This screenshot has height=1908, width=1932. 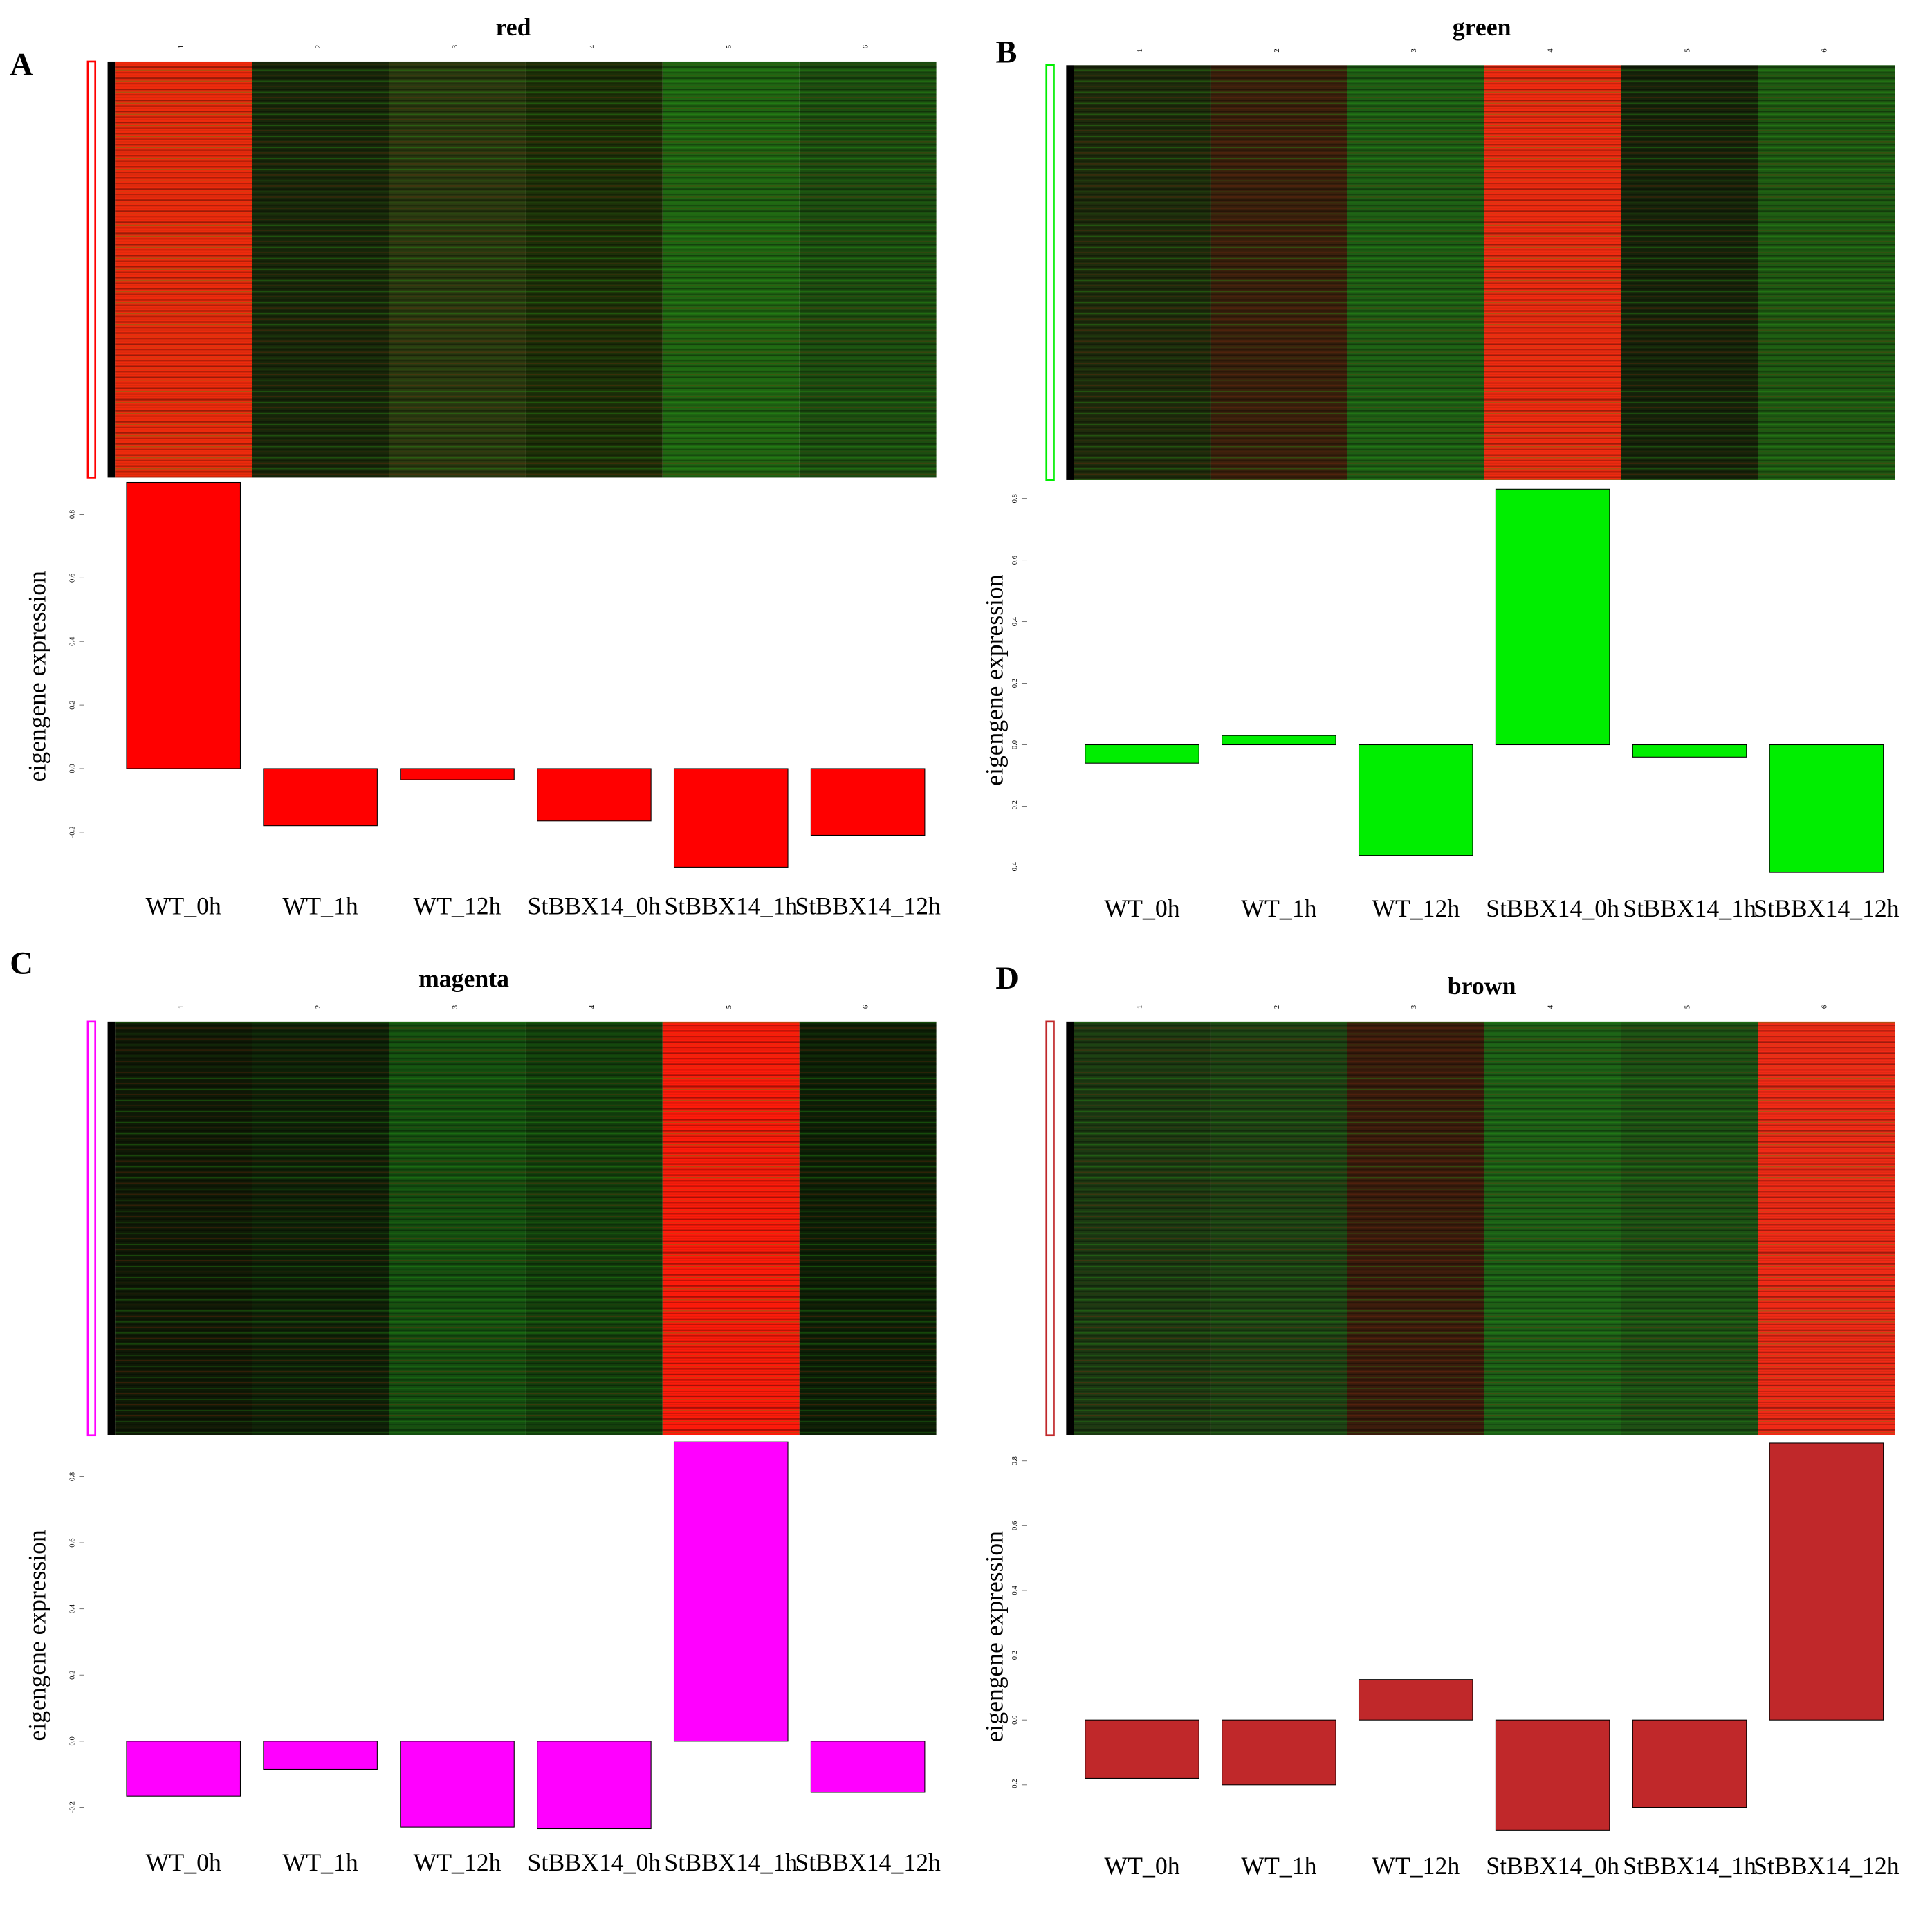 I want to click on panel-letter: B, so click(x=1006, y=53).